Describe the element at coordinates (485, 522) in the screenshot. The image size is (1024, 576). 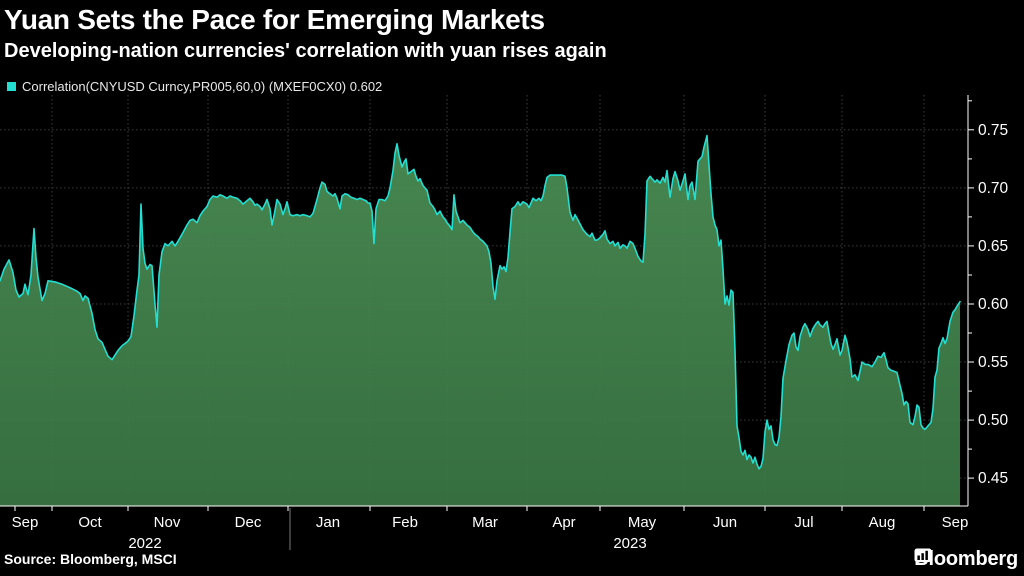
I see `x-month-label: Mar` at that location.